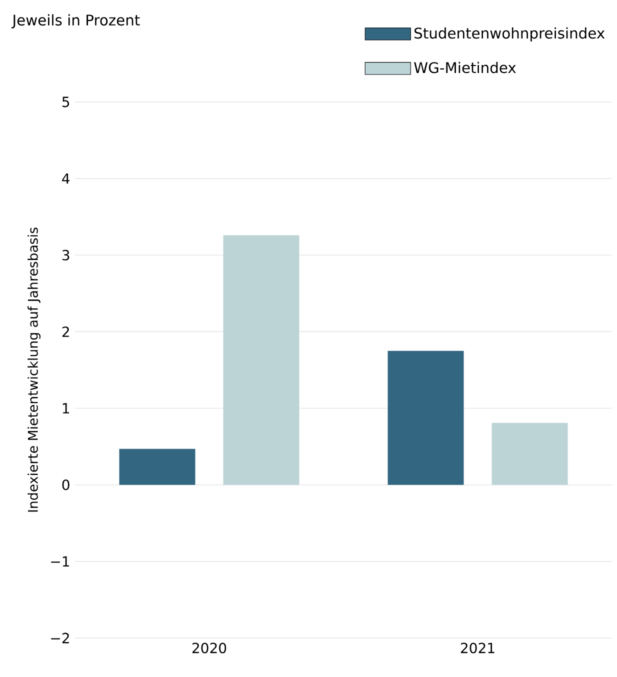 The height and width of the screenshot is (677, 617). Describe the element at coordinates (477, 648) in the screenshot. I see `x-tick-label: 2021` at that location.